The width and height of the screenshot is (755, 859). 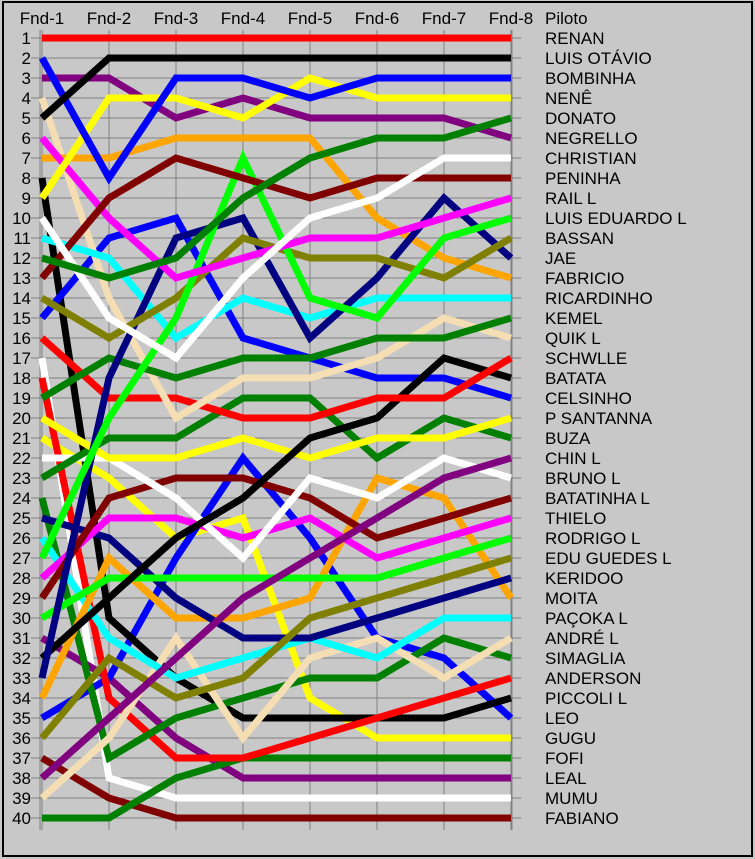 I want to click on position-label: 37, so click(x=21, y=758).